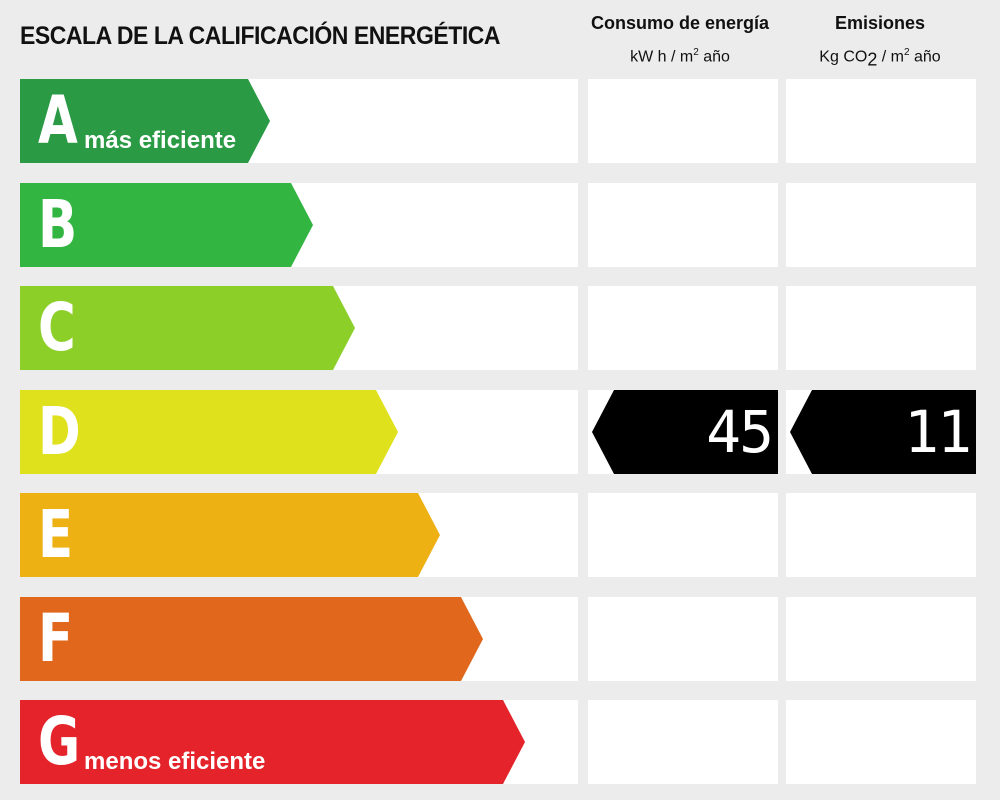 This screenshot has width=1000, height=800. What do you see at coordinates (56, 638) in the screenshot?
I see `rating-letter: F` at bounding box center [56, 638].